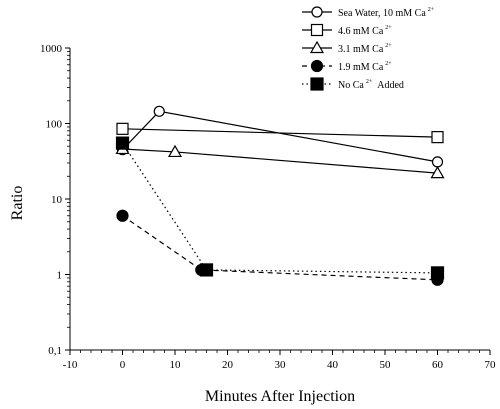 The image size is (500, 409). Describe the element at coordinates (386, 365) in the screenshot. I see `x-tick-label: 50` at that location.